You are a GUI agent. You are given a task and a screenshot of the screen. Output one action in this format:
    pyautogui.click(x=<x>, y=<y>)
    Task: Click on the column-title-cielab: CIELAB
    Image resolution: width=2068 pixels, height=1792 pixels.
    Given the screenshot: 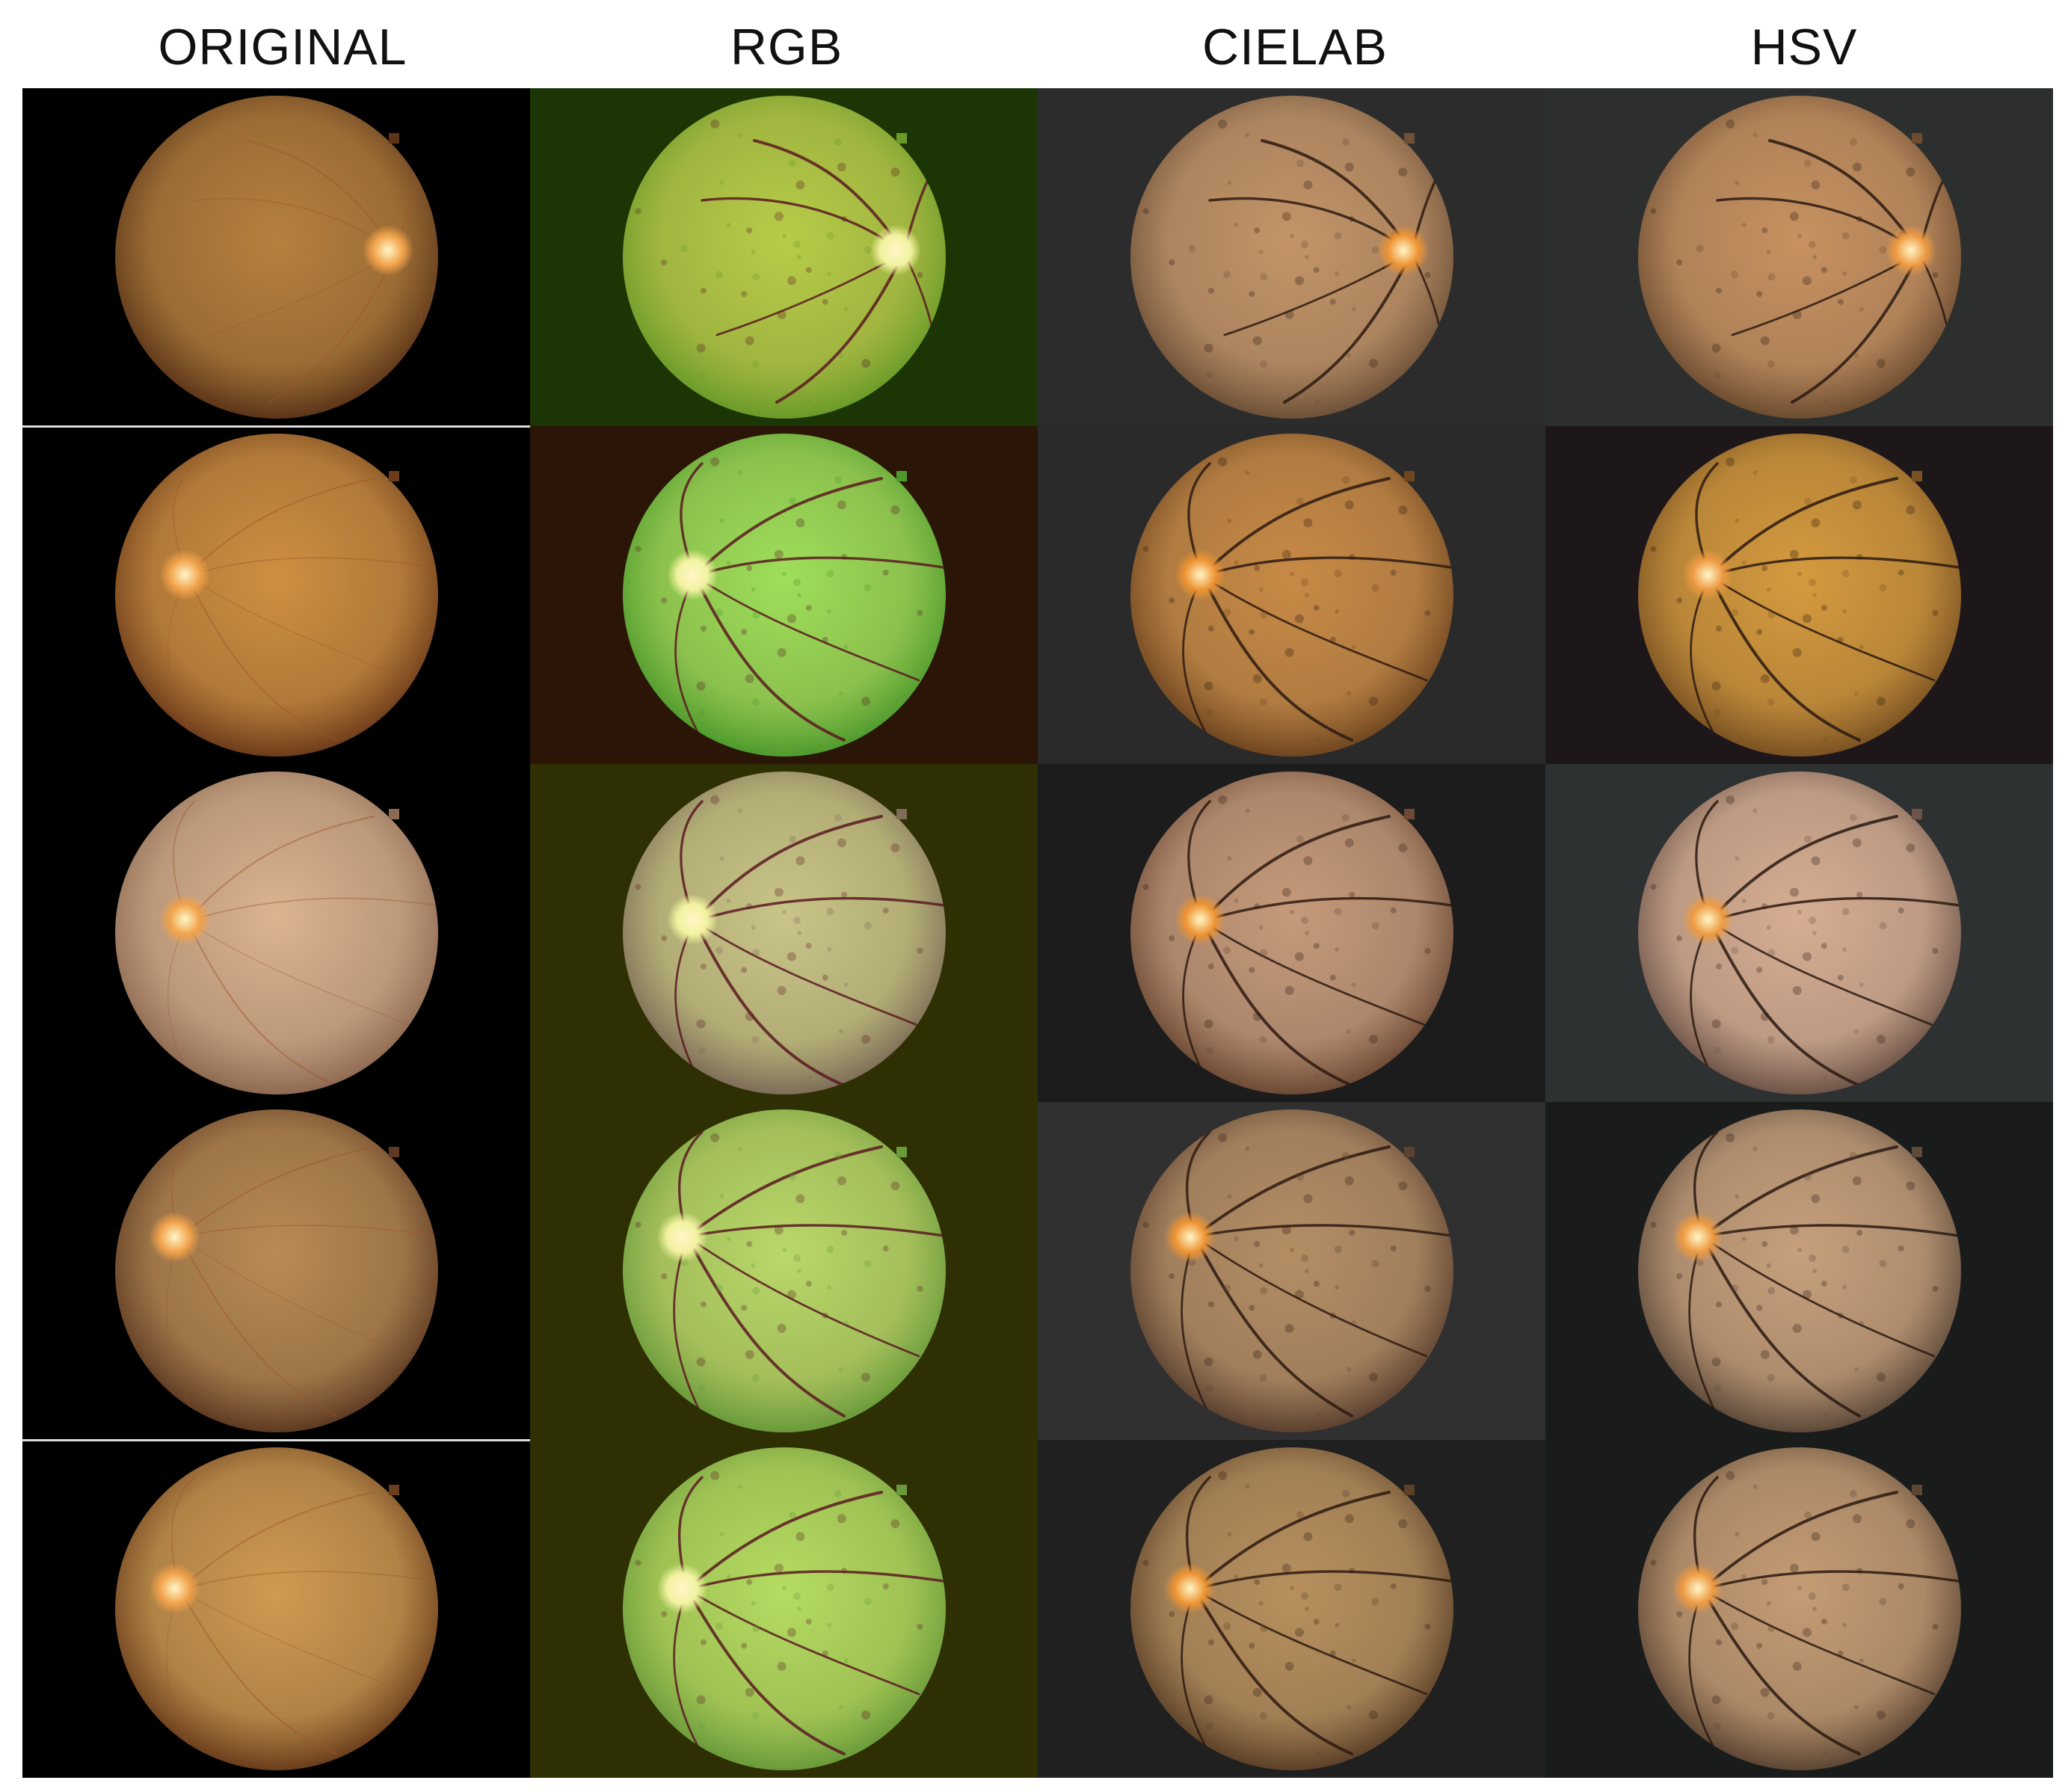 What is the action you would take?
    pyautogui.click(x=1295, y=47)
    